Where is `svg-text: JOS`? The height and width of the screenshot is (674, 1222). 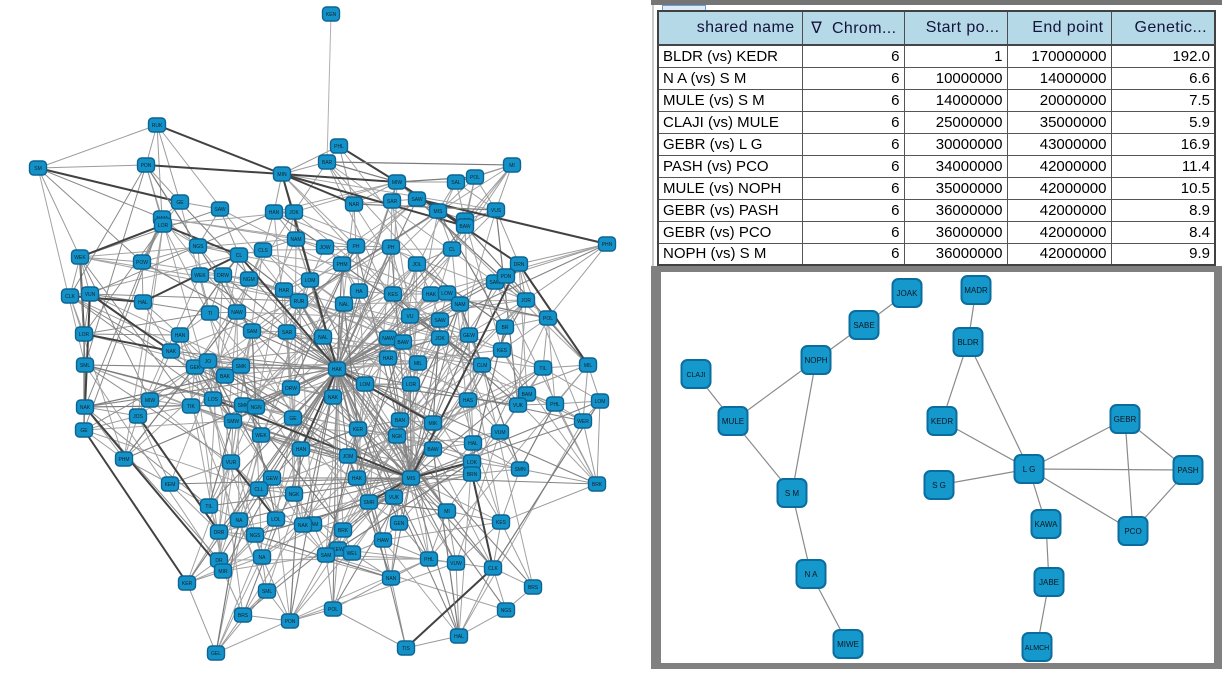
svg-text: JOS is located at coordinates (138, 417).